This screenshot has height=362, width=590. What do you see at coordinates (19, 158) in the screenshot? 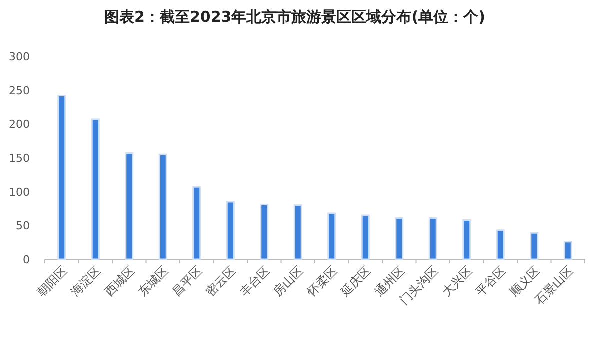
I see `y-tick-label: 150` at bounding box center [19, 158].